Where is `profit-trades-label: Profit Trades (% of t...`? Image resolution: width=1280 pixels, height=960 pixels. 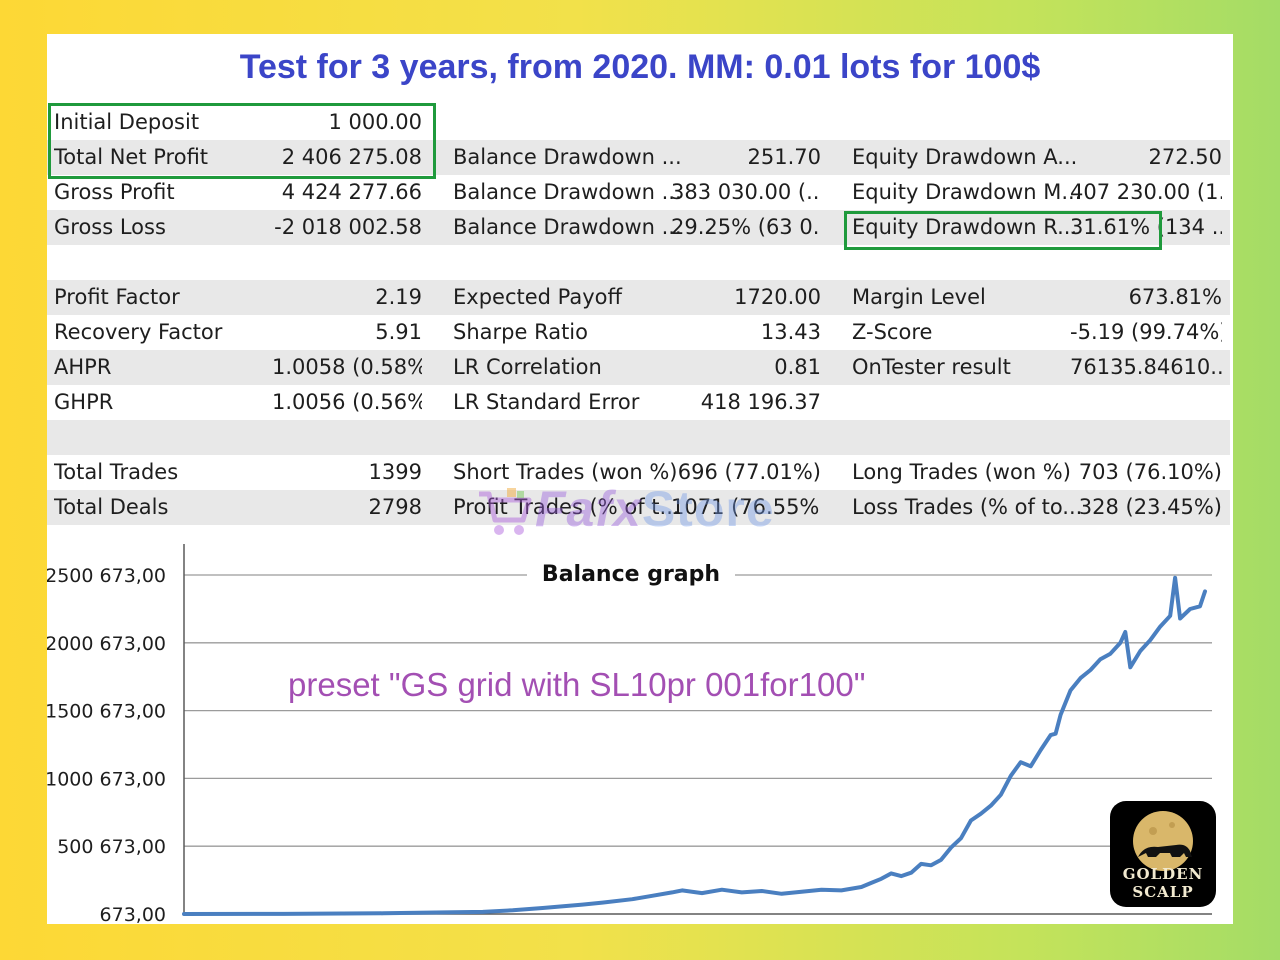
profit-trades-label: Profit Trades (% of t... is located at coordinates (566, 507).